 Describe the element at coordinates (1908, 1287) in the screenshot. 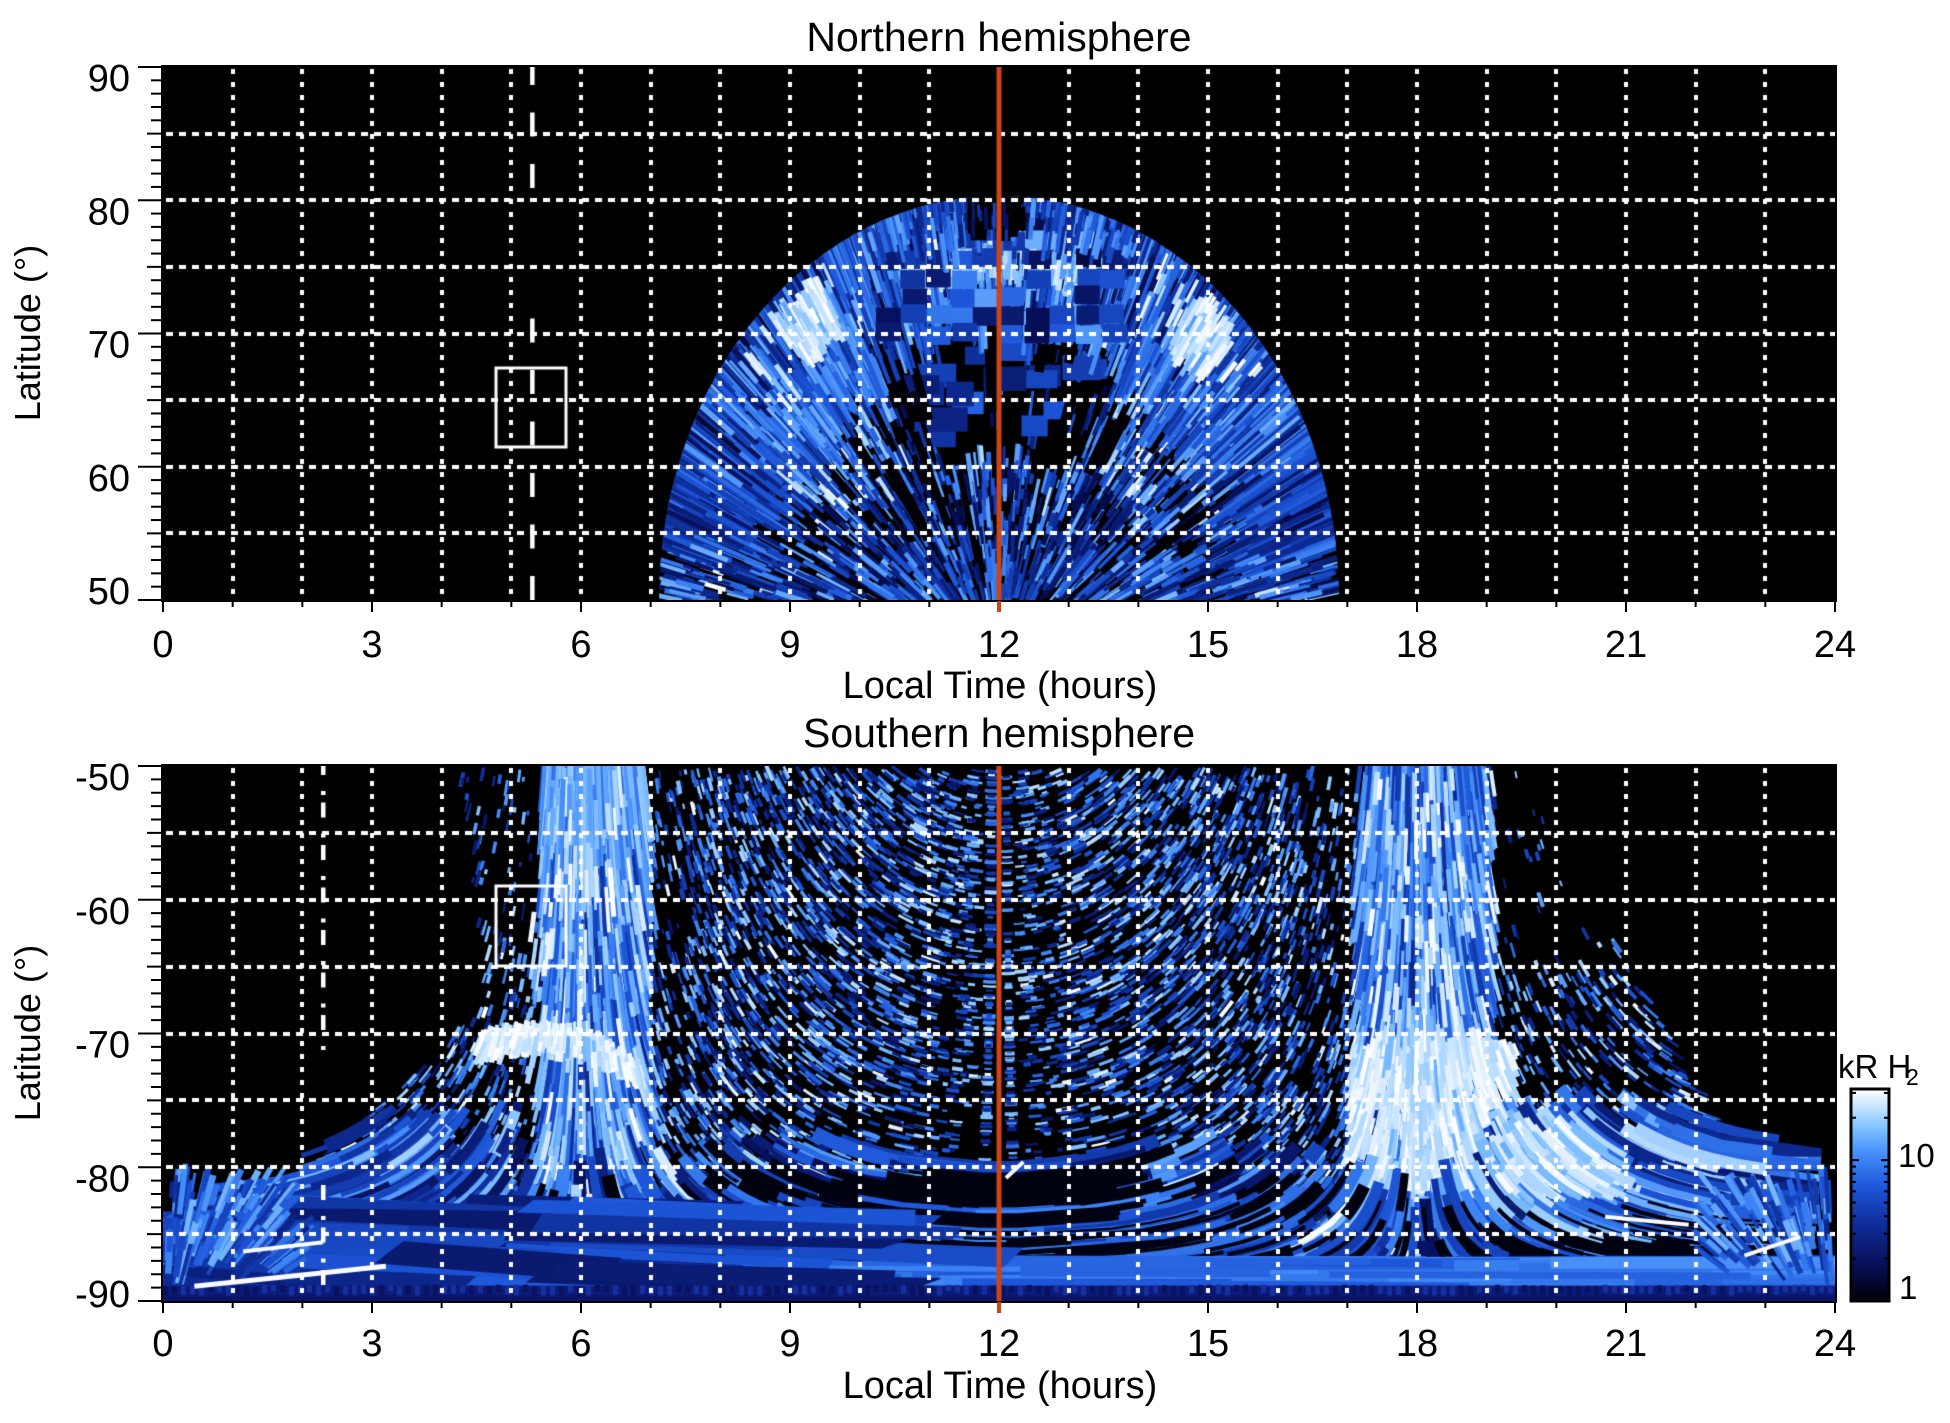

I see `svg-text: 1` at that location.